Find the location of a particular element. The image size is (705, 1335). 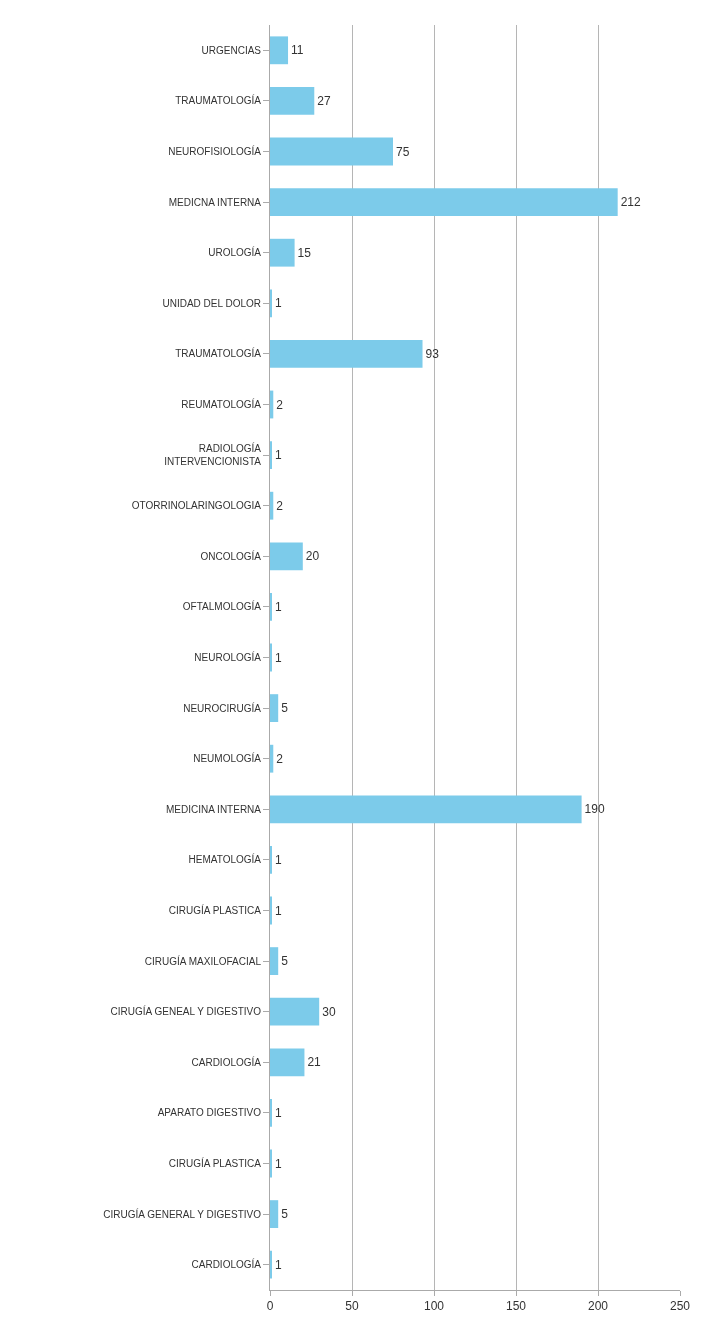

data-label: 75 is located at coordinates (403, 151).